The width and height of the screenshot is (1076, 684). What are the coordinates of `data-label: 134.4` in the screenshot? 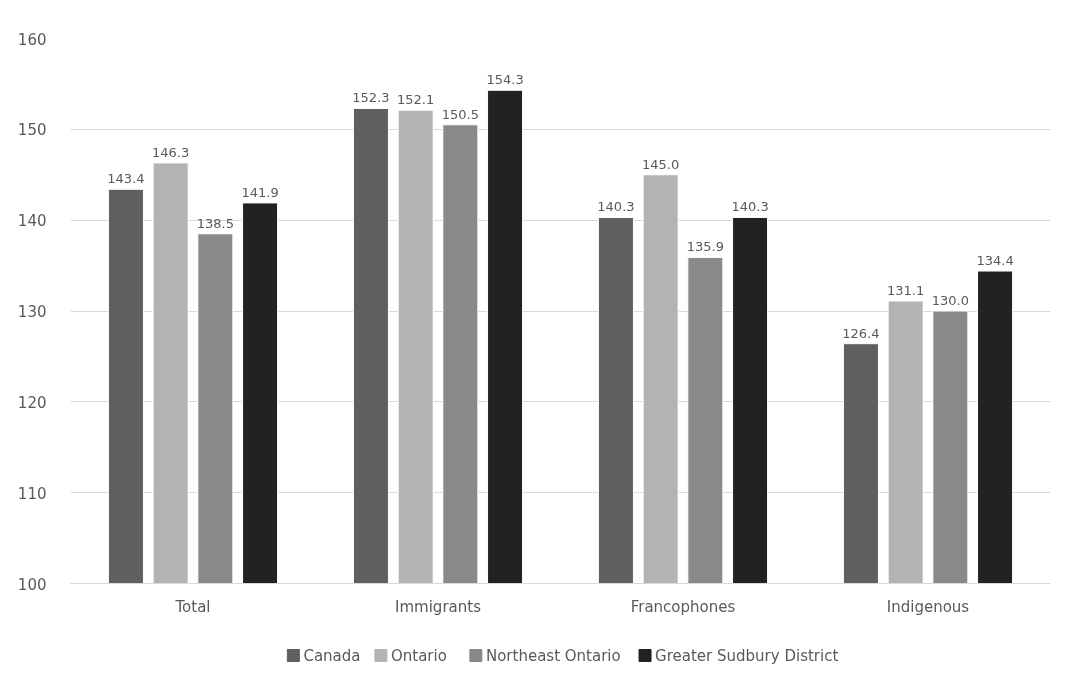 It's located at (995, 261).